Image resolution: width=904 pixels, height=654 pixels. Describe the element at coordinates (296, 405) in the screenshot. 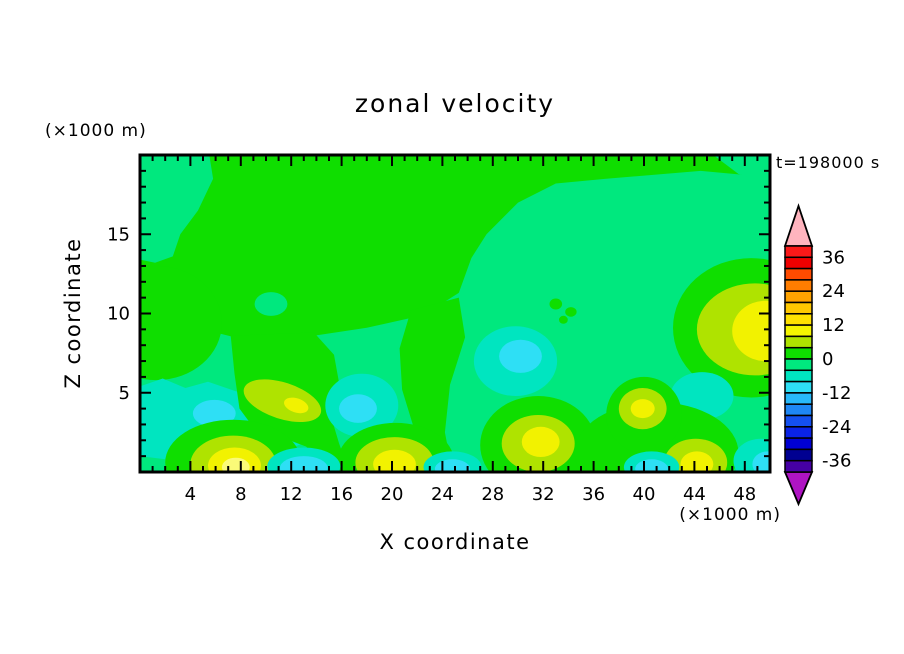

I see `contour-region-yellow-streak-core` at that location.